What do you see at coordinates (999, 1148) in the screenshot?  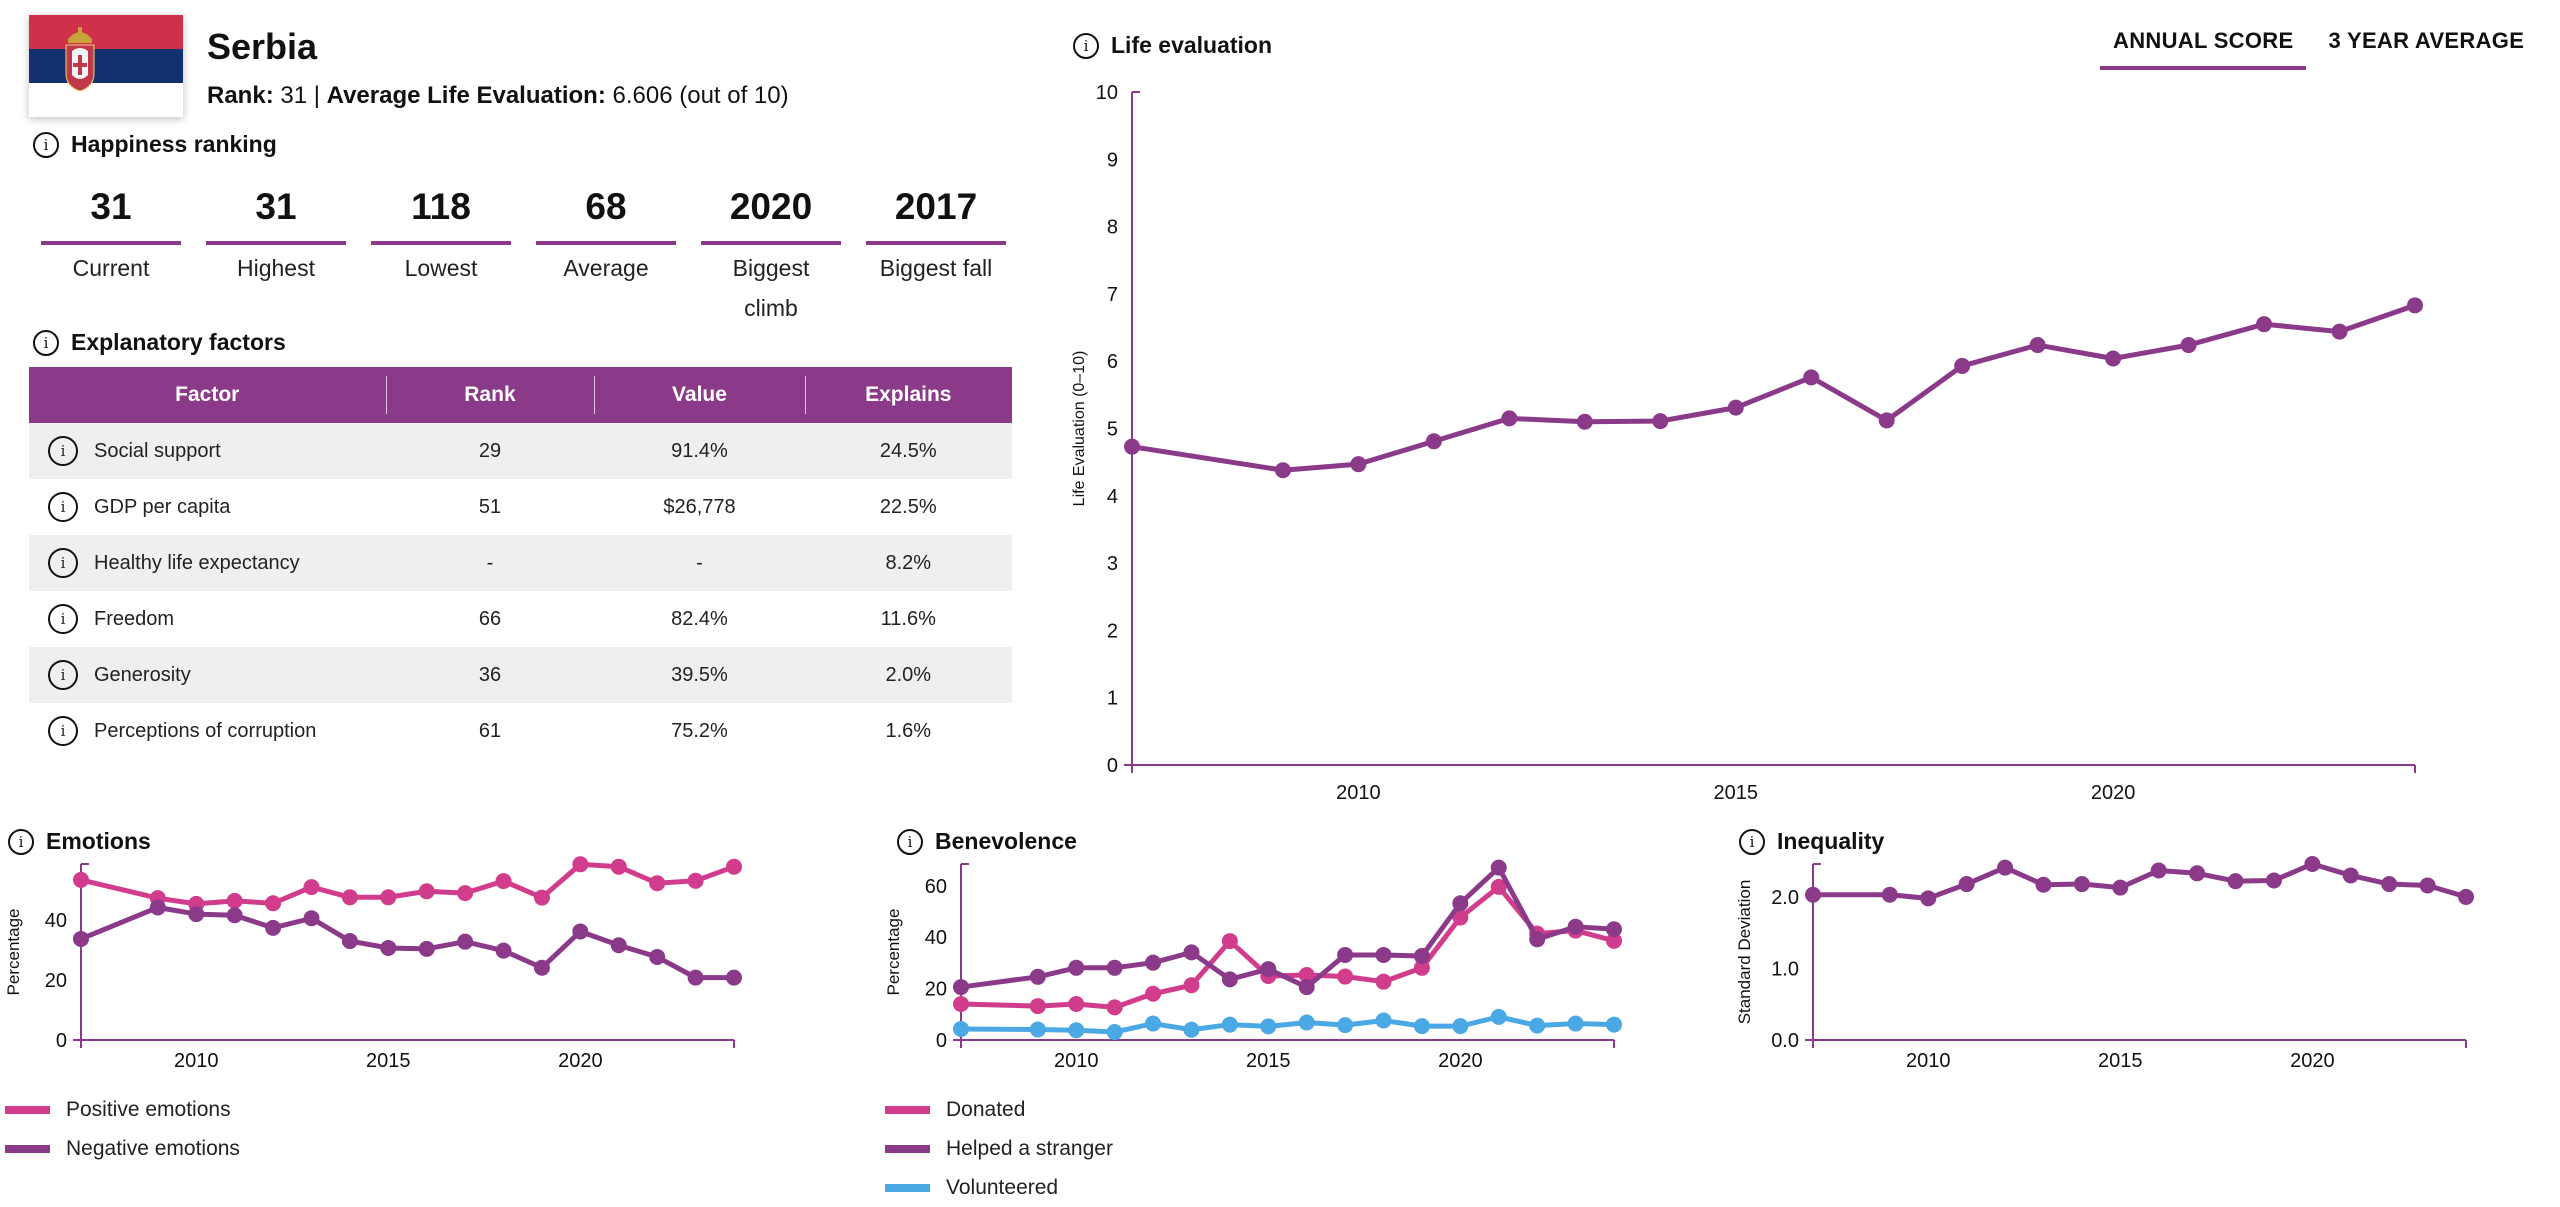 I see `legend-item: Helped a stranger` at bounding box center [999, 1148].